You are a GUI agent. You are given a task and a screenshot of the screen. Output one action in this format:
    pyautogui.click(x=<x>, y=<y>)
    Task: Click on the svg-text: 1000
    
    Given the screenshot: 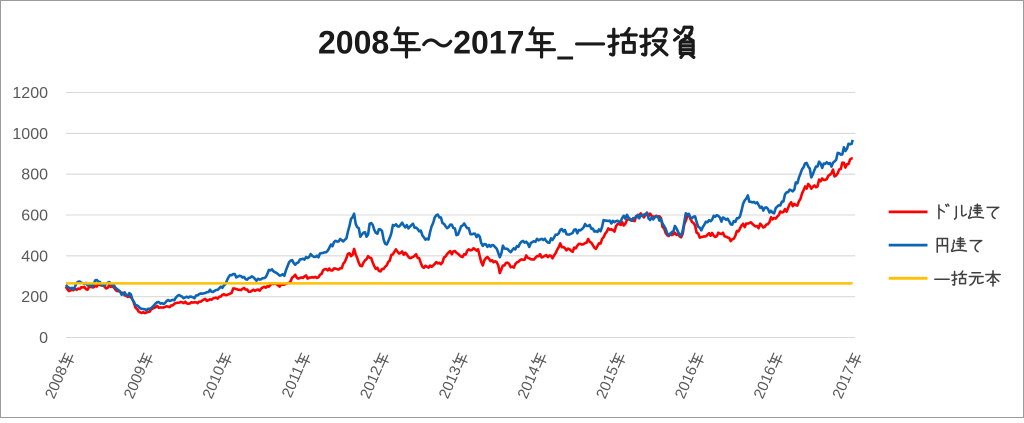 What is the action you would take?
    pyautogui.click(x=30, y=134)
    